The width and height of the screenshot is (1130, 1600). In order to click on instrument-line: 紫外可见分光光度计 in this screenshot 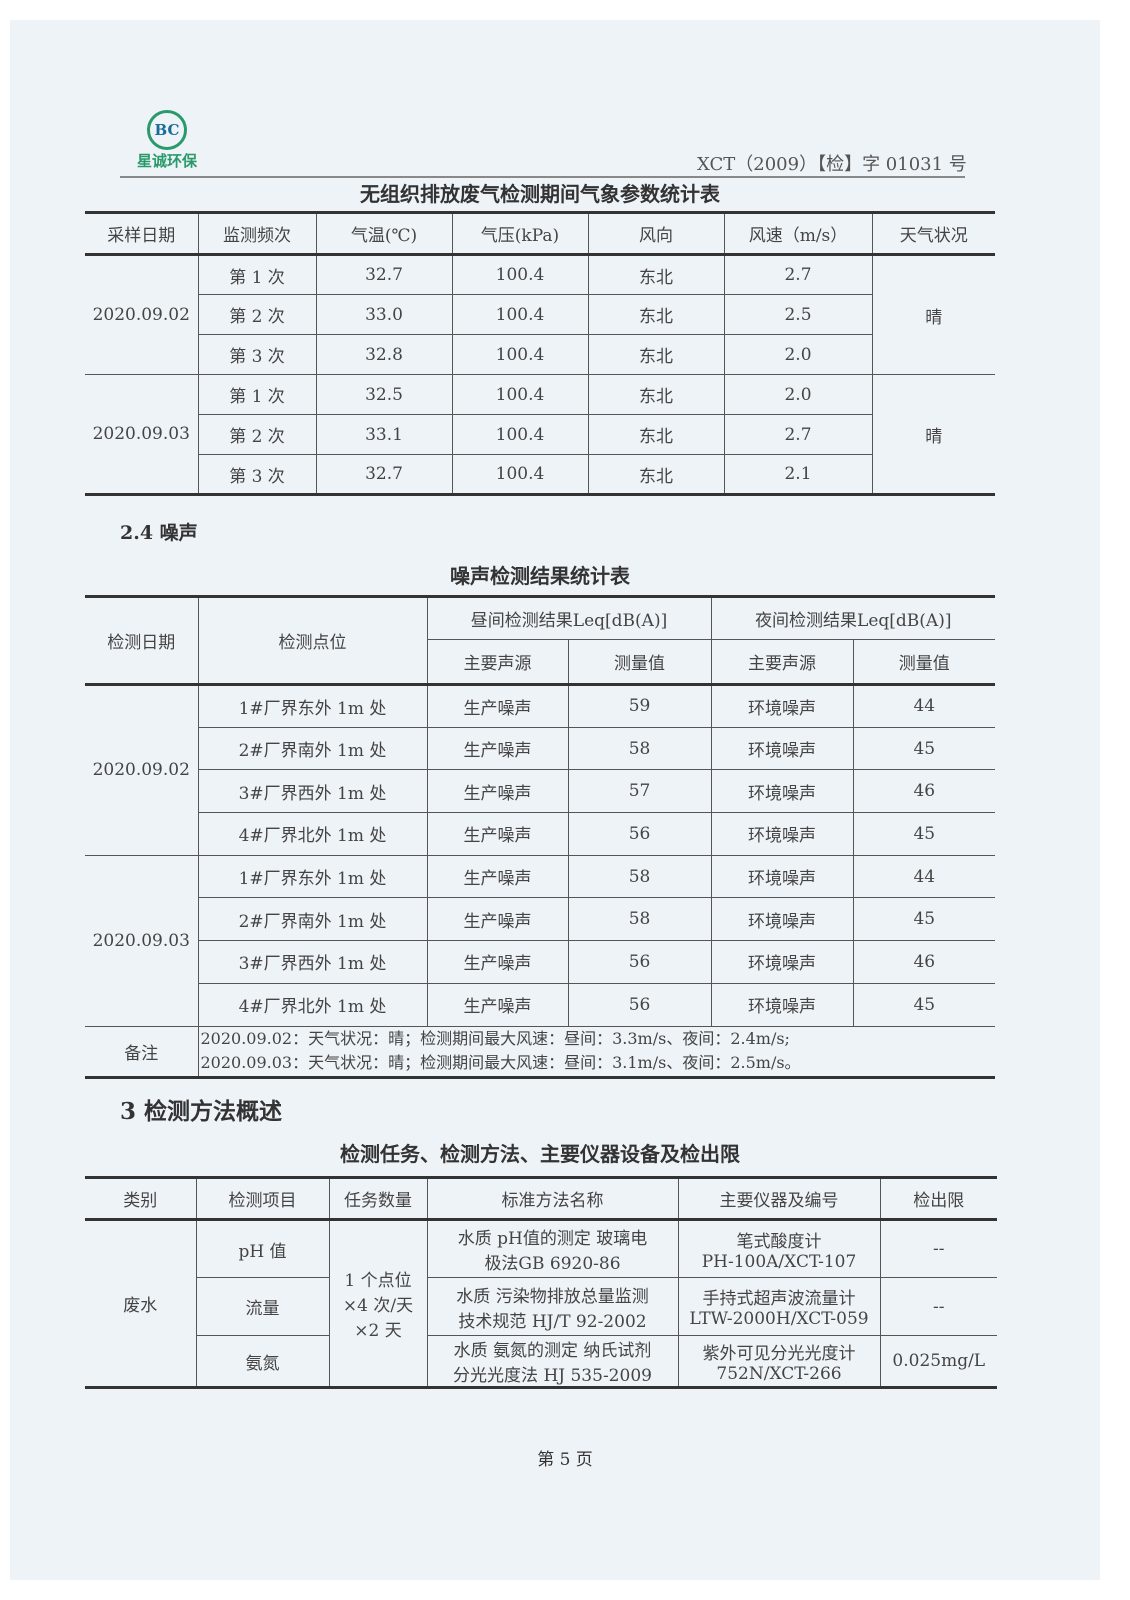, I will do `click(779, 1353)`.